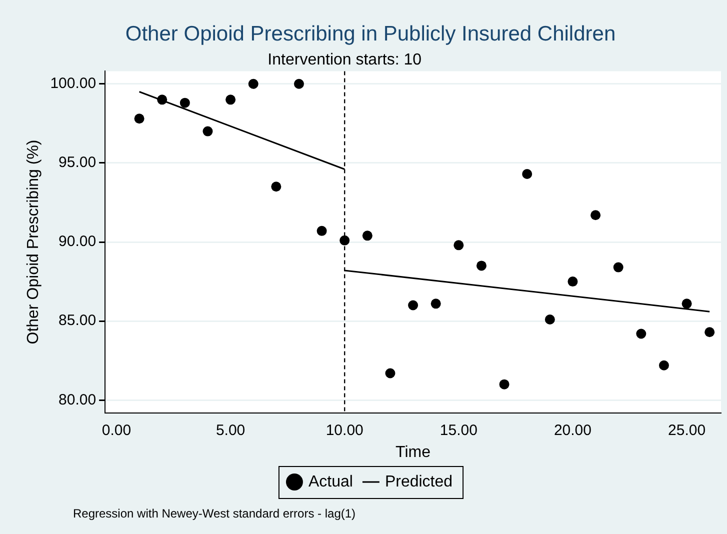  Describe the element at coordinates (33, 242) in the screenshot. I see `y-axis-title: Other Opioid Prescribing (%)` at that location.